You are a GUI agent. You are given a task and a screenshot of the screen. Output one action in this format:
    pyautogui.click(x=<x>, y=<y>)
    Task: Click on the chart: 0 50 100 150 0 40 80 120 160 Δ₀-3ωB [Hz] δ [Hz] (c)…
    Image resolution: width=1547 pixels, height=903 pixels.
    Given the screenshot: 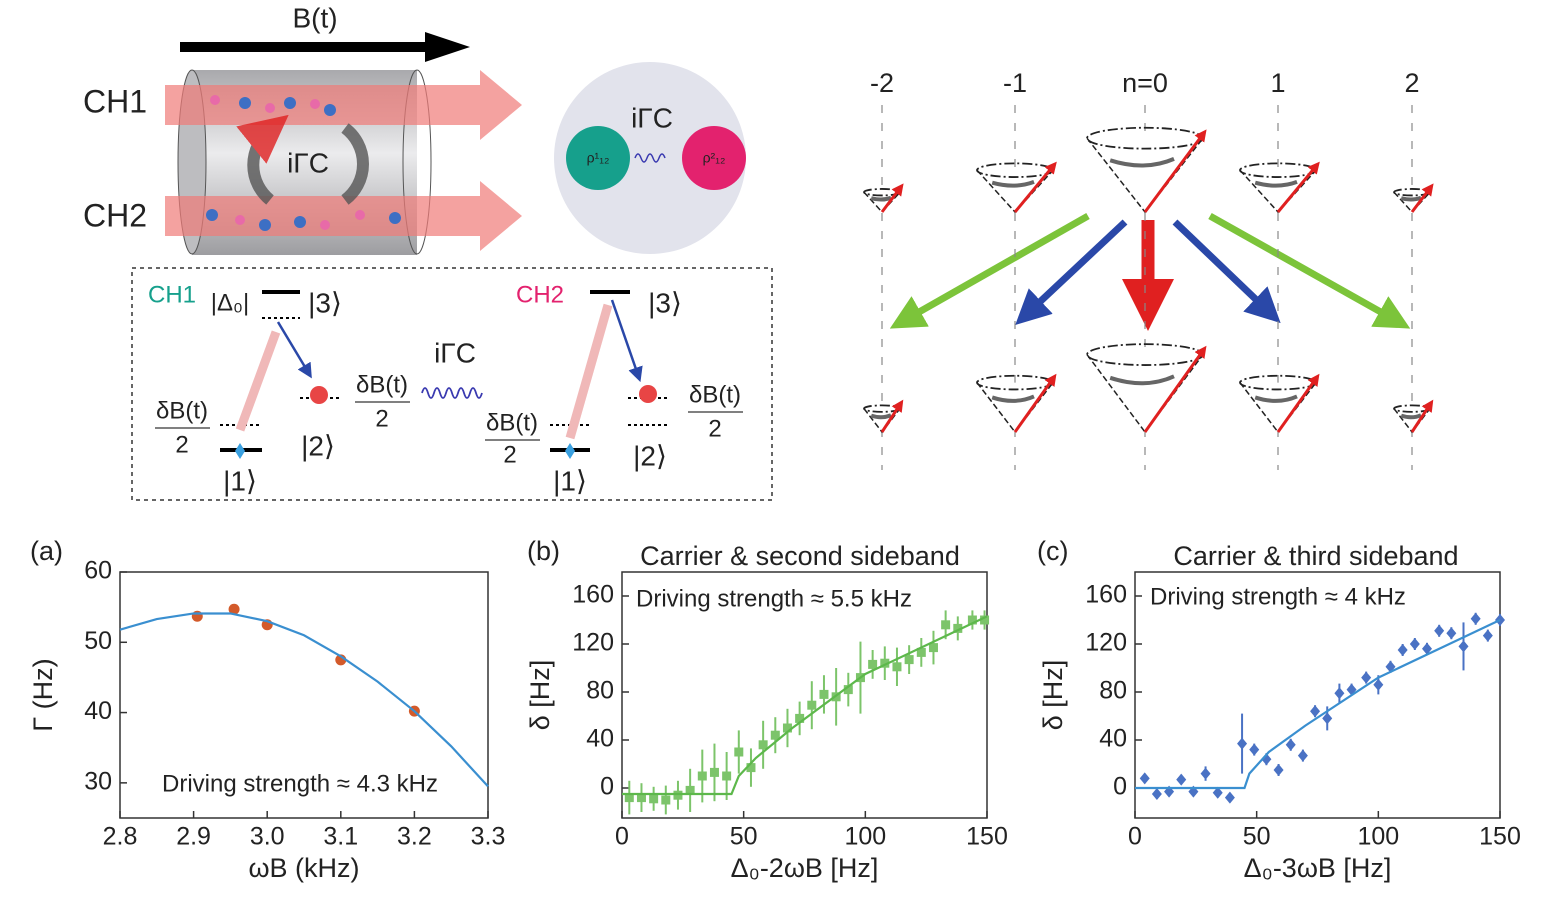 What is the action you would take?
    pyautogui.click(x=1279, y=709)
    